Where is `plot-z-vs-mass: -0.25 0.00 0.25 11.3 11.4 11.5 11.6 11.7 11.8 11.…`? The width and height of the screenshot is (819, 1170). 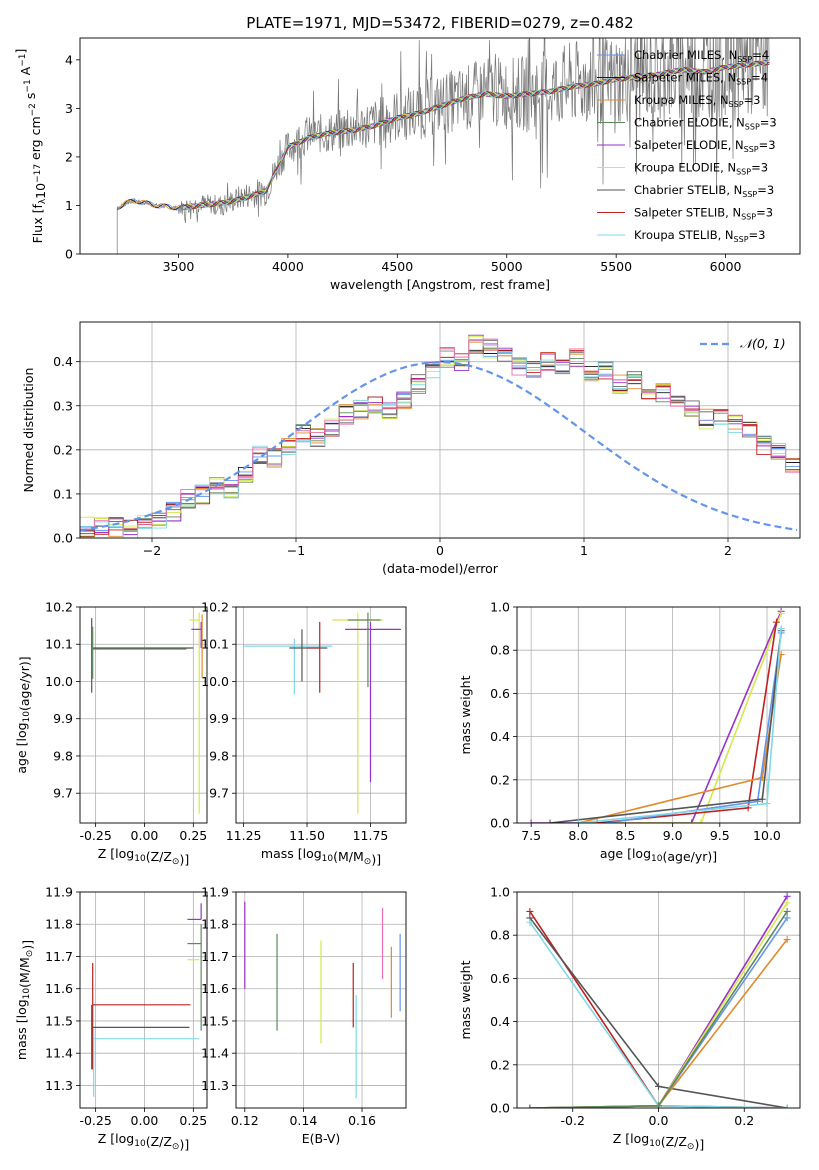
plot-z-vs-mass: -0.25 0.00 0.25 11.3 11.4 11.5 11.6 11.7 11.8 11.… is located at coordinates (111, 1018).